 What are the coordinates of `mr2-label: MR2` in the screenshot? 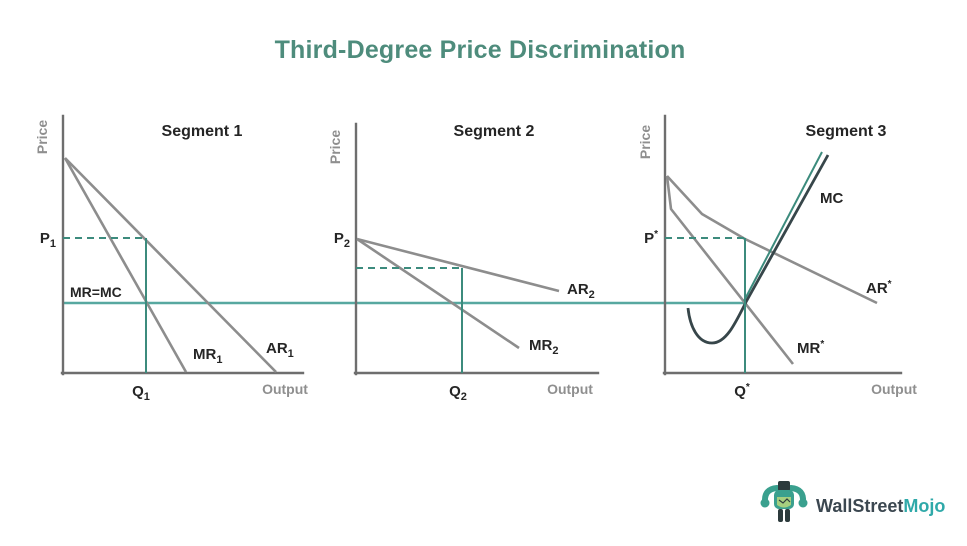 It's located at (543, 347).